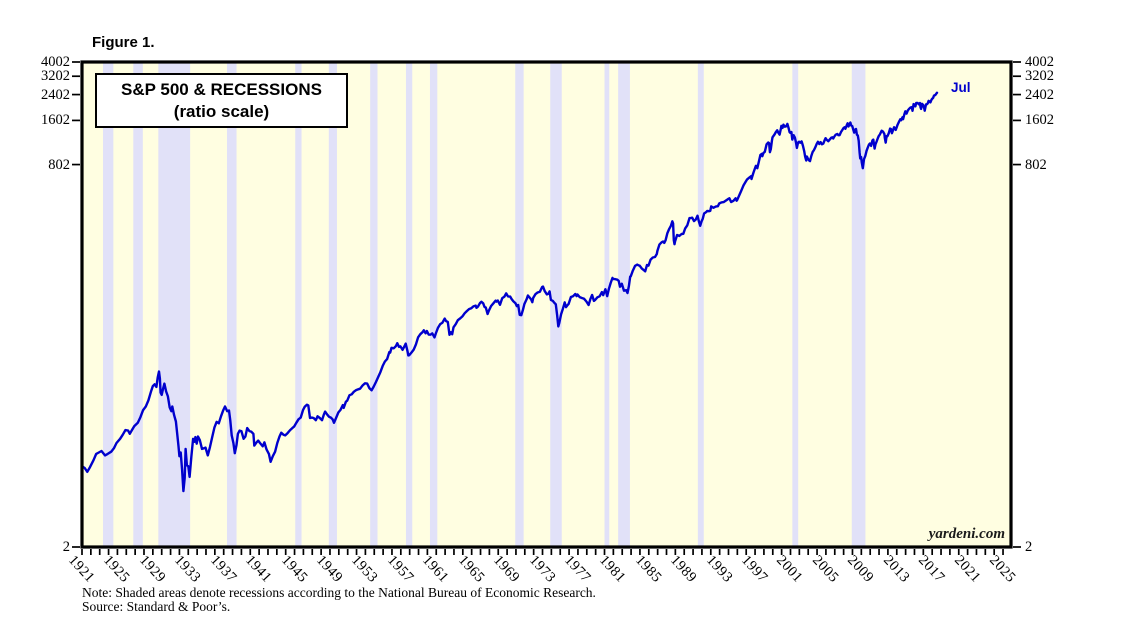 The width and height of the screenshot is (1138, 629). What do you see at coordinates (1039, 94) in the screenshot?
I see `y-axis-tick-label-right: 2402` at bounding box center [1039, 94].